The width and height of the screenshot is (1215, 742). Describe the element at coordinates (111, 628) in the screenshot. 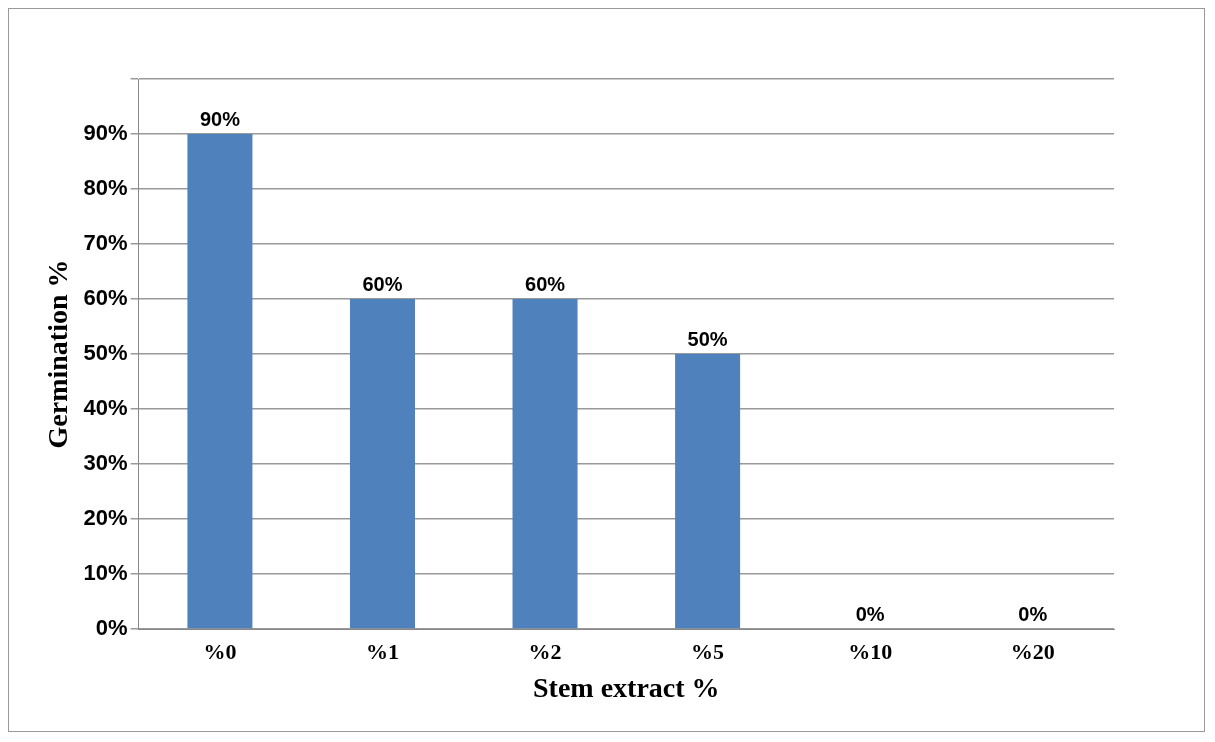

I see `y-tick-label: 0%` at that location.